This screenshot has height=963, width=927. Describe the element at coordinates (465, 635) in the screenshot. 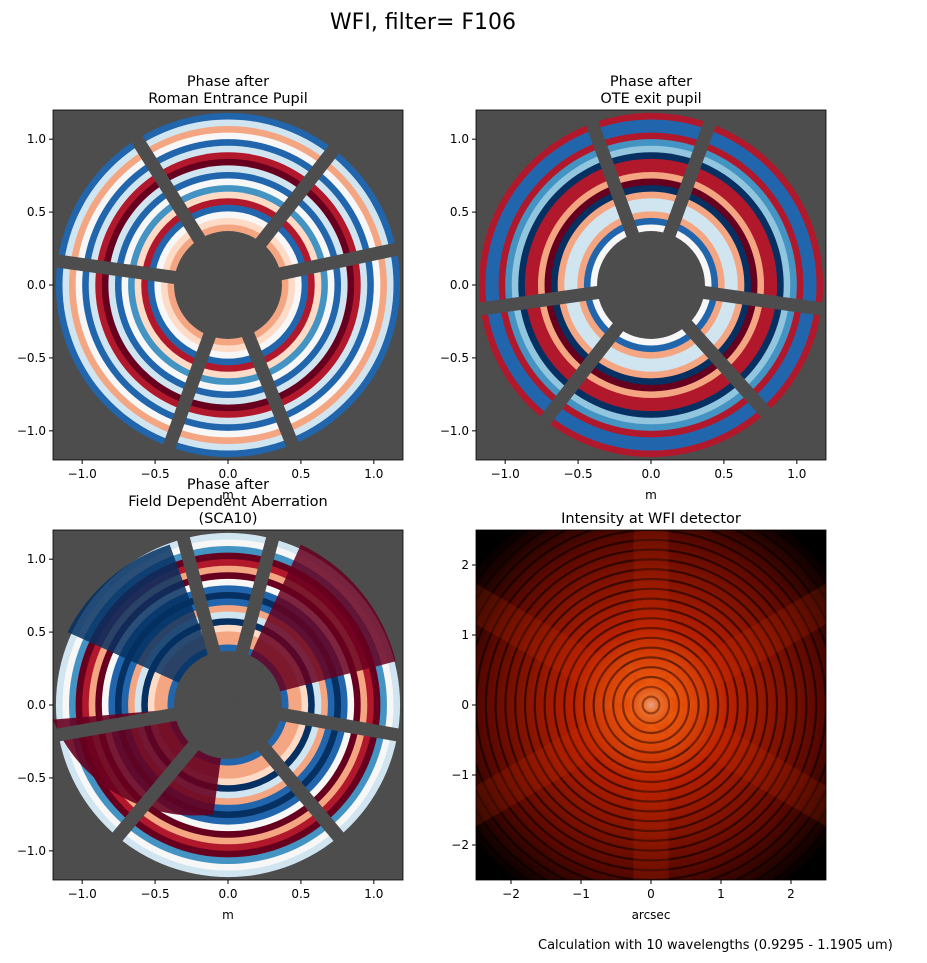

I see `y-tick-label: 1` at that location.